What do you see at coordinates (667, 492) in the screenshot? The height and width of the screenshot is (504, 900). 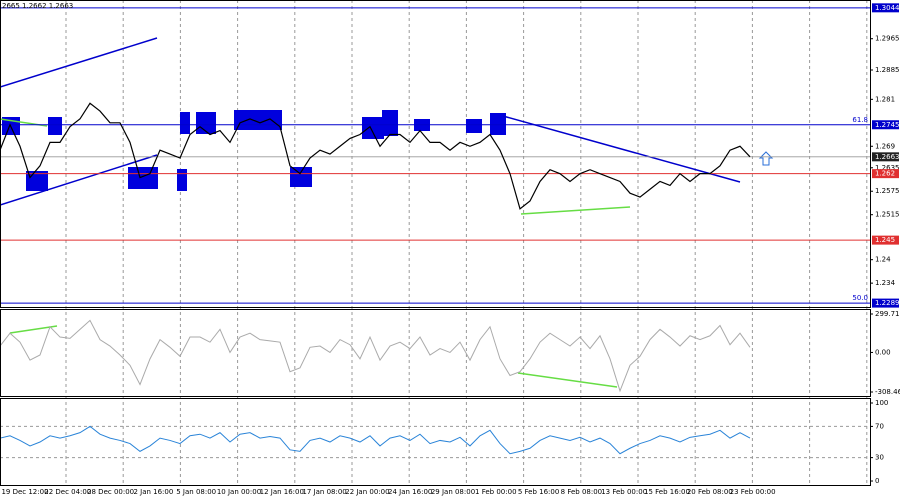 I see `x-tick-label: 15 Feb 16:00` at bounding box center [667, 492].